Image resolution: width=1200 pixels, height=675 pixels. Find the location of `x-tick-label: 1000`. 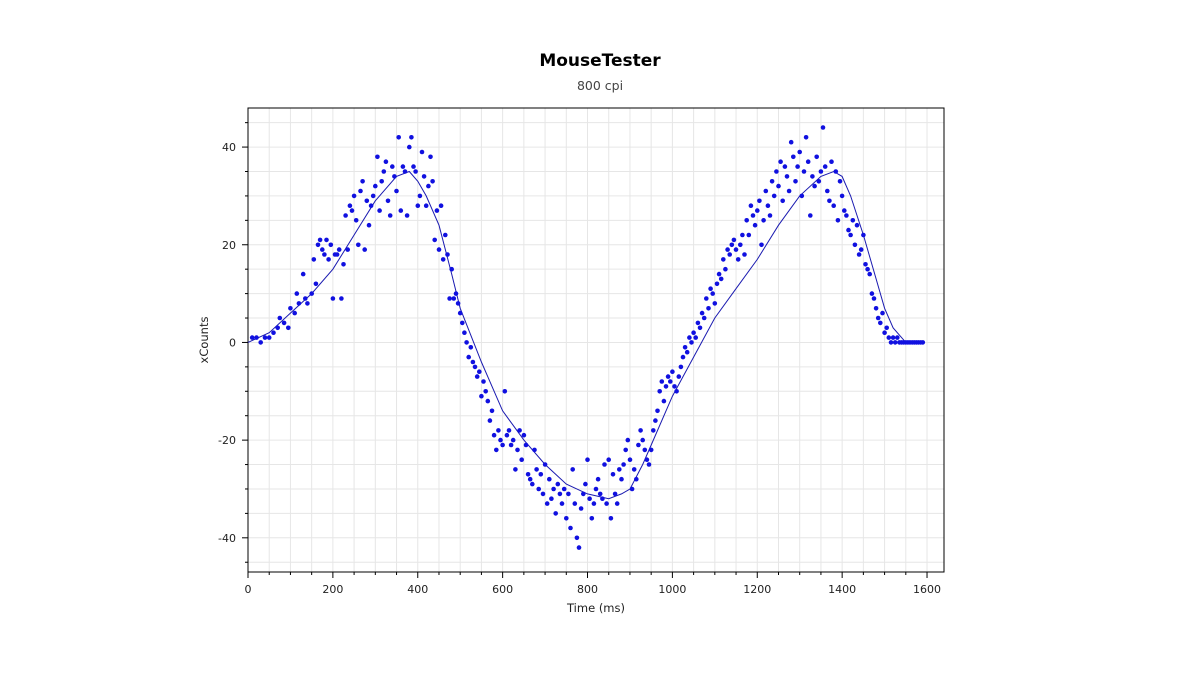

x-tick-label: 1000 is located at coordinates (672, 589).